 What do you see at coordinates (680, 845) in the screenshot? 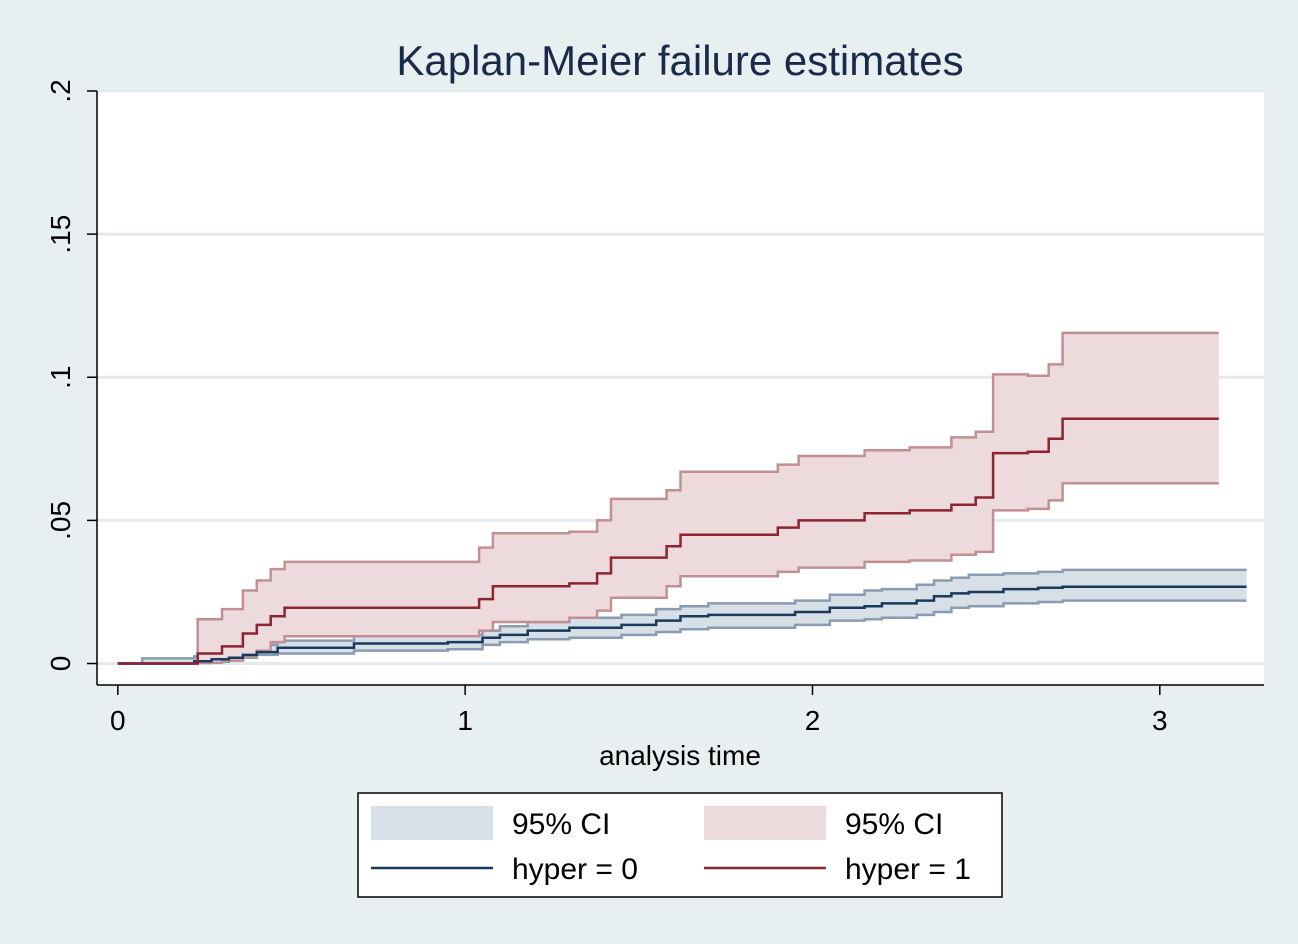
I see `legend: 95% CI 95% CI hyper = 0 hyper = 1` at bounding box center [680, 845].